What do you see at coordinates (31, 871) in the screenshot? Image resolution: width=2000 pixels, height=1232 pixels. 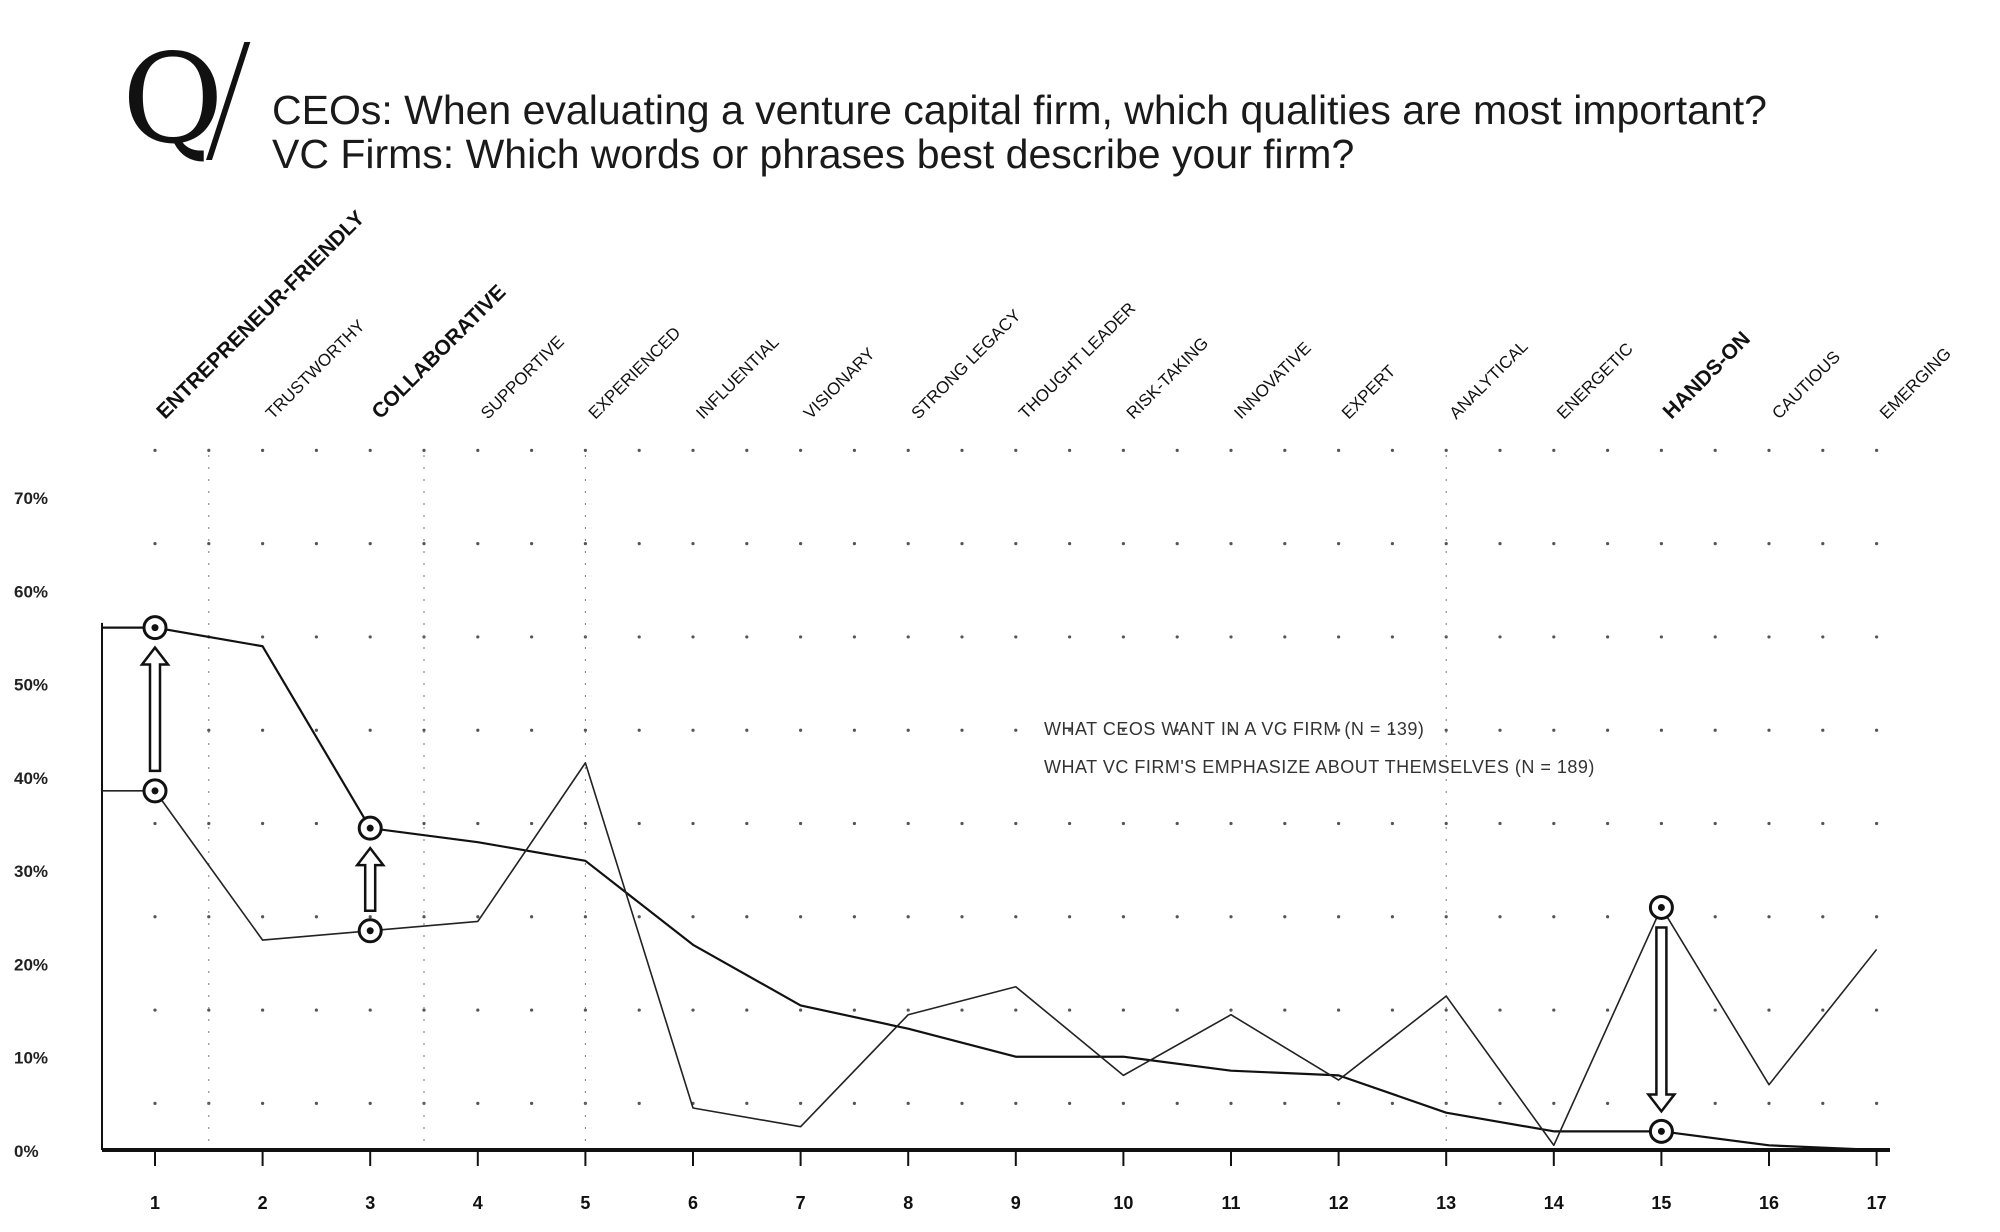 I see `y-tick-label: 30%` at bounding box center [31, 871].